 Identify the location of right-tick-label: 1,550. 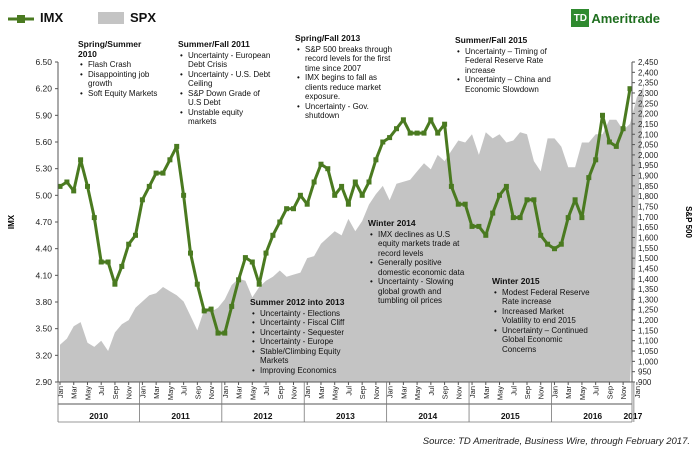
(648, 248).